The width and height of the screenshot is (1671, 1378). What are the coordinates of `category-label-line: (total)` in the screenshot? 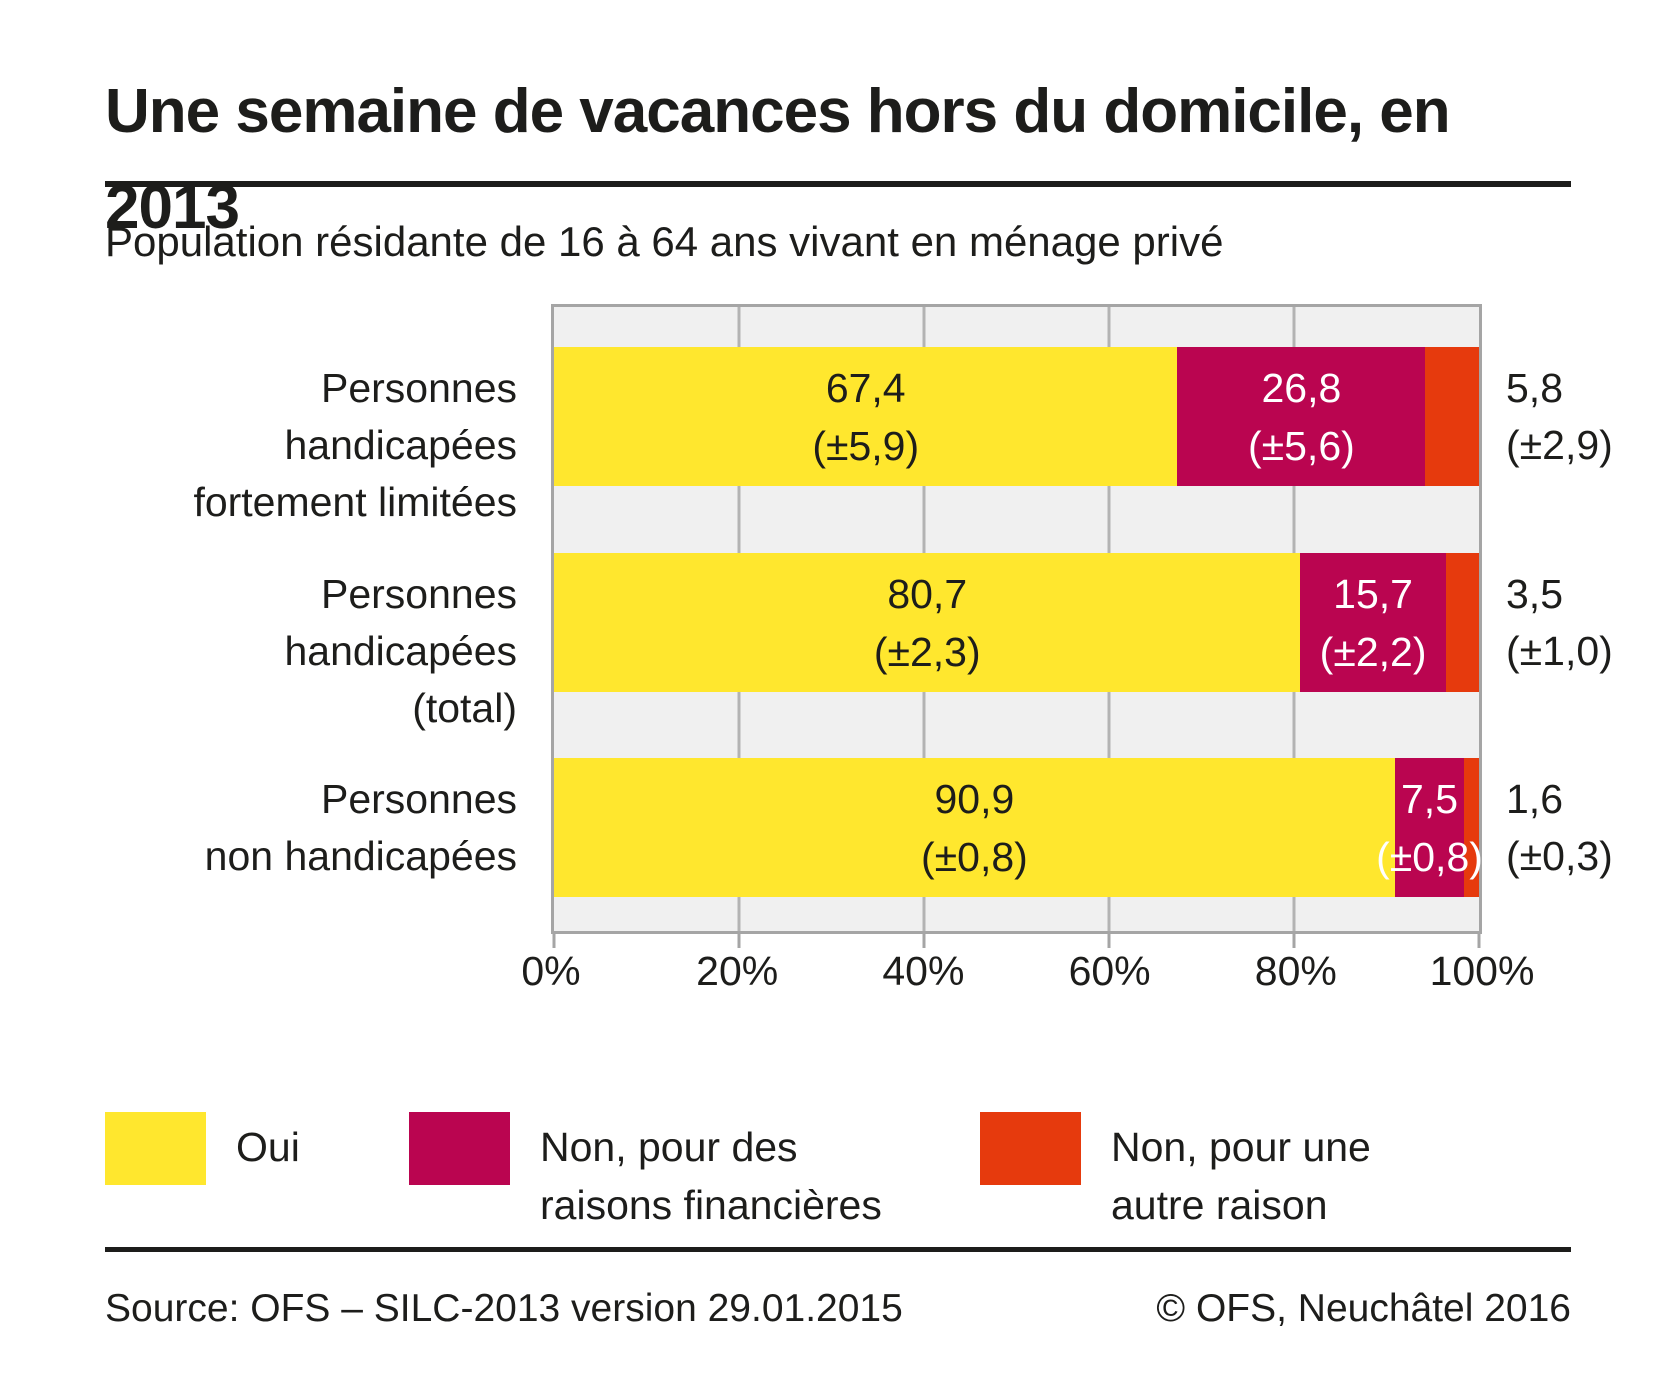 It's located at (464, 708).